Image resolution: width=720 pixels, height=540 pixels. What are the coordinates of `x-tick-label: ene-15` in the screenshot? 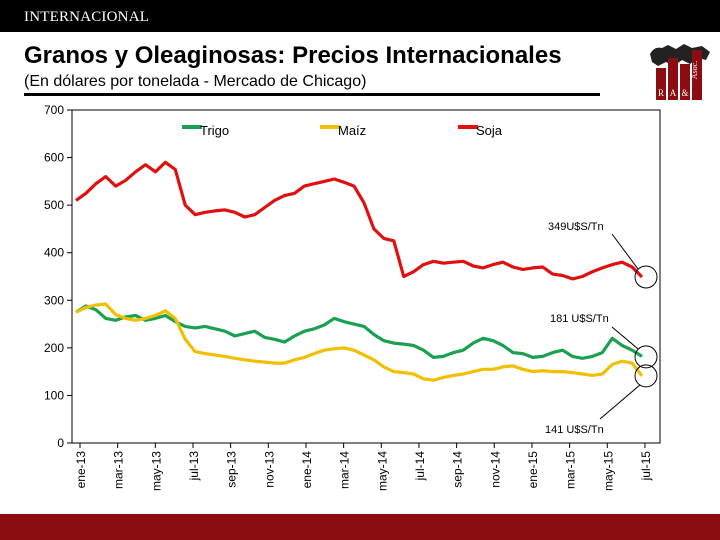 It's located at (533, 470).